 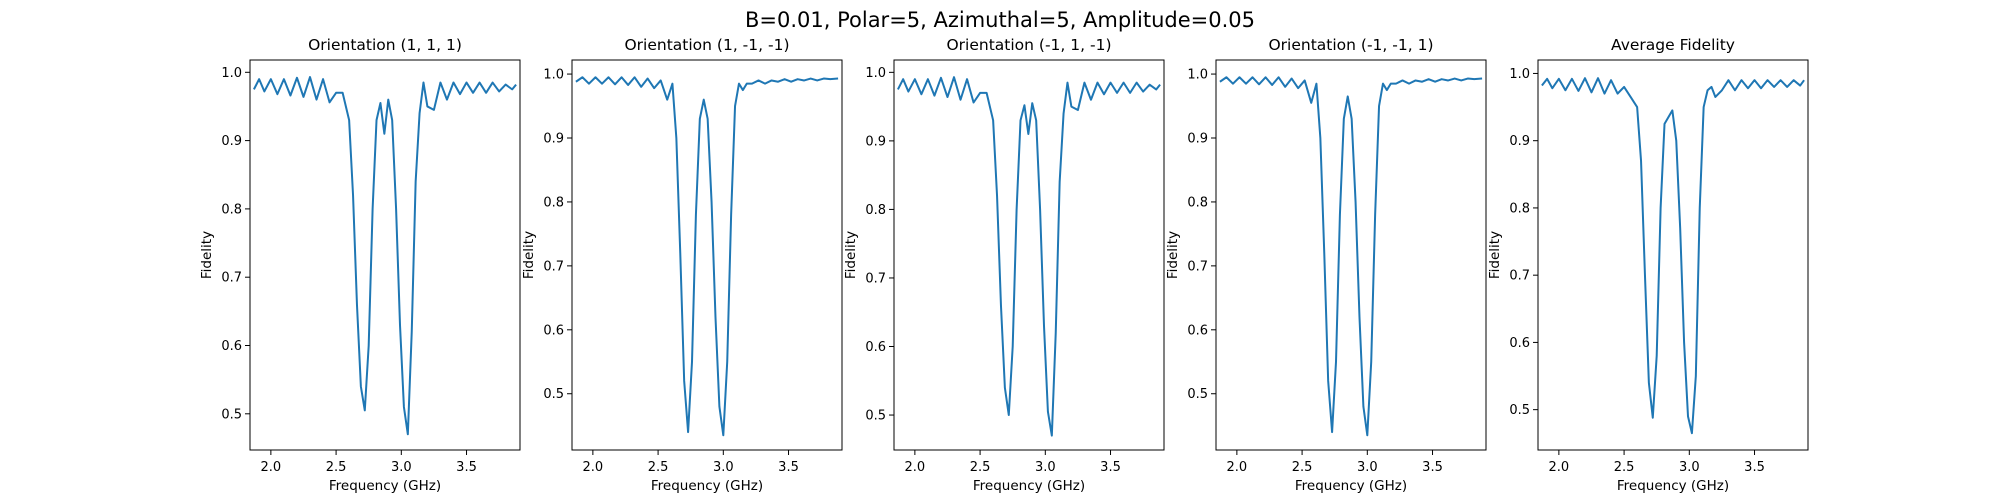 What do you see at coordinates (706, 45) in the screenshot?
I see `subplot-title: Orientation (1, -1, -1)` at bounding box center [706, 45].